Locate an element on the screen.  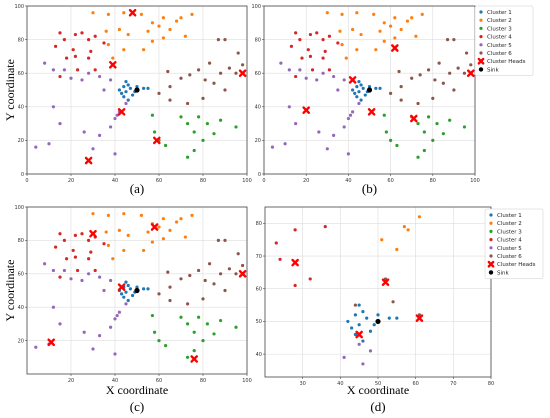
legend-marker-cluster2 is located at coordinates (481, 20).